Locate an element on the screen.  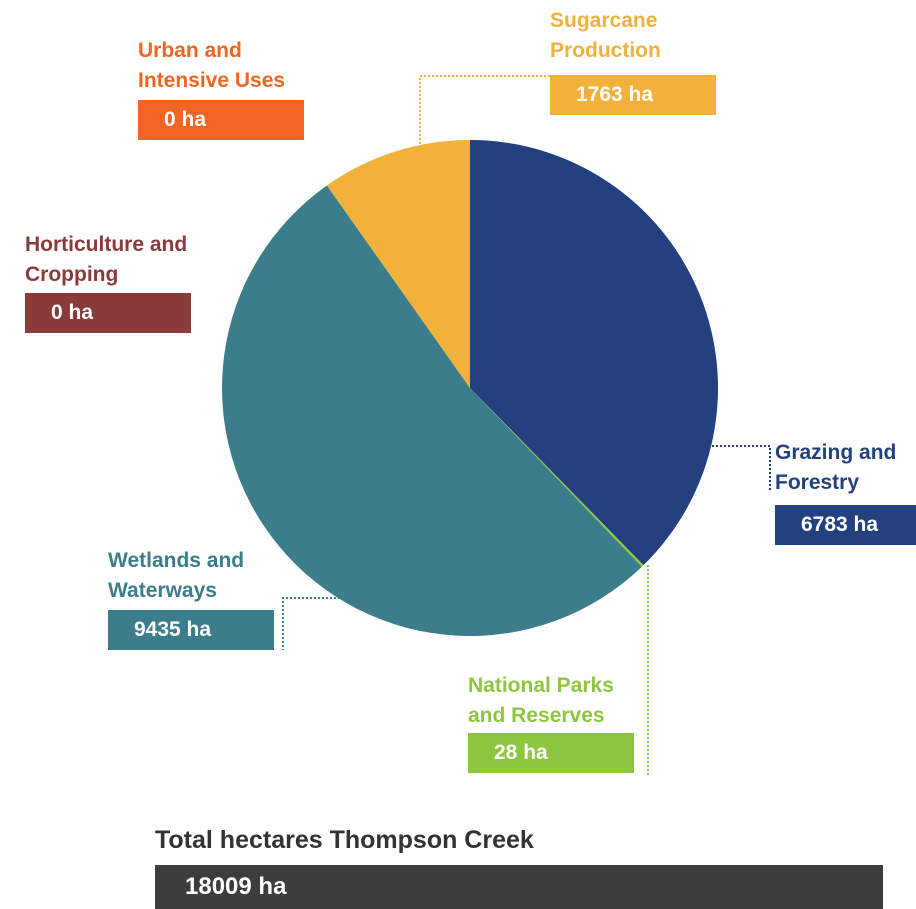
legend-label: Sugarcane Production is located at coordinates (605, 35).